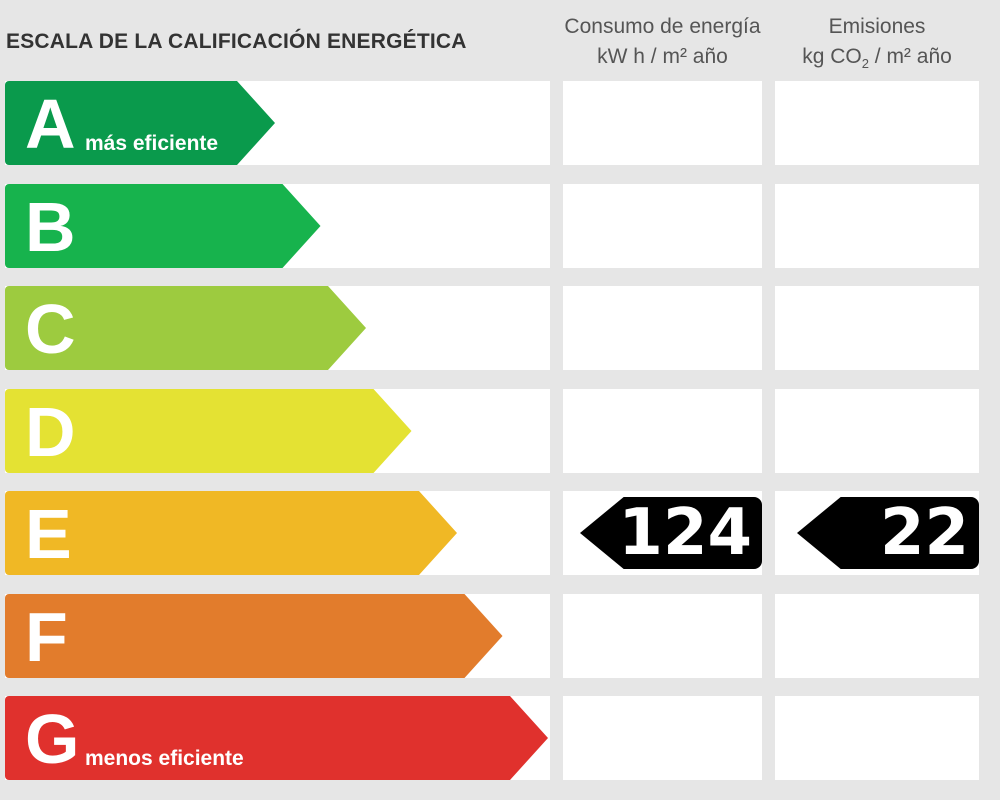  I want to click on rating-letter: G, so click(52, 739).